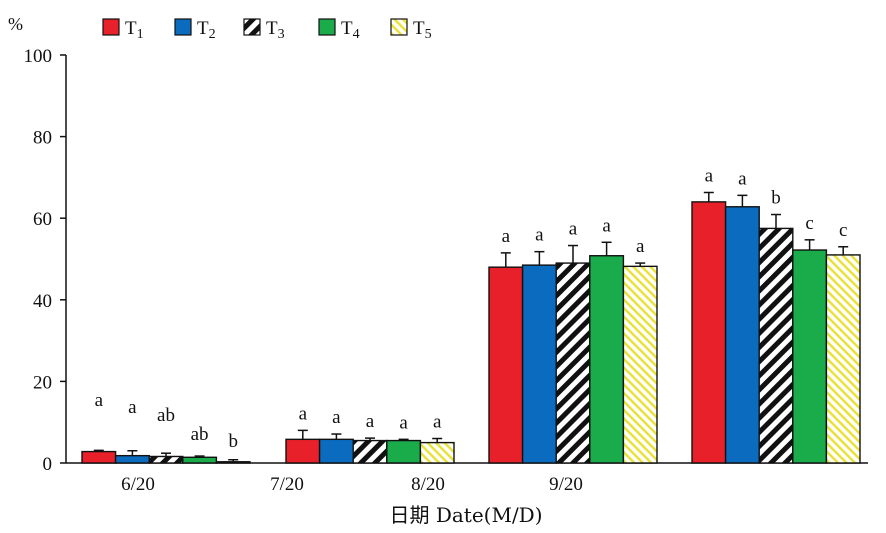 This screenshot has height=533, width=886. What do you see at coordinates (183, 27) in the screenshot?
I see `legend-swatch-t2` at bounding box center [183, 27].